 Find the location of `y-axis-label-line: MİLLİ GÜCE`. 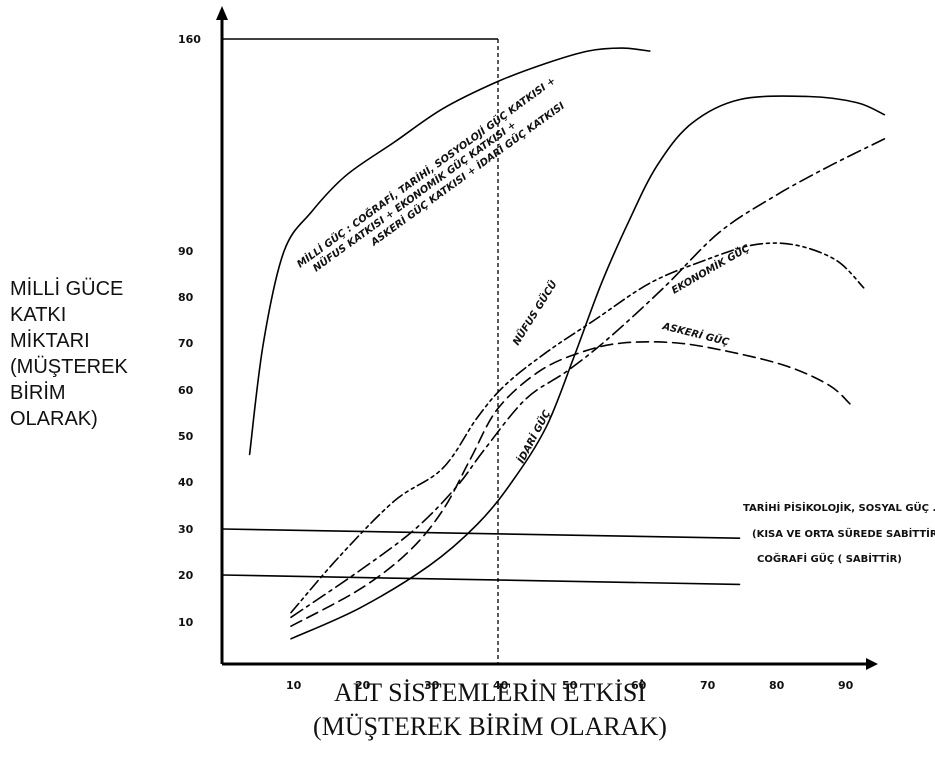

y-axis-label-line: MİLLİ GÜCE is located at coordinates (67, 289).